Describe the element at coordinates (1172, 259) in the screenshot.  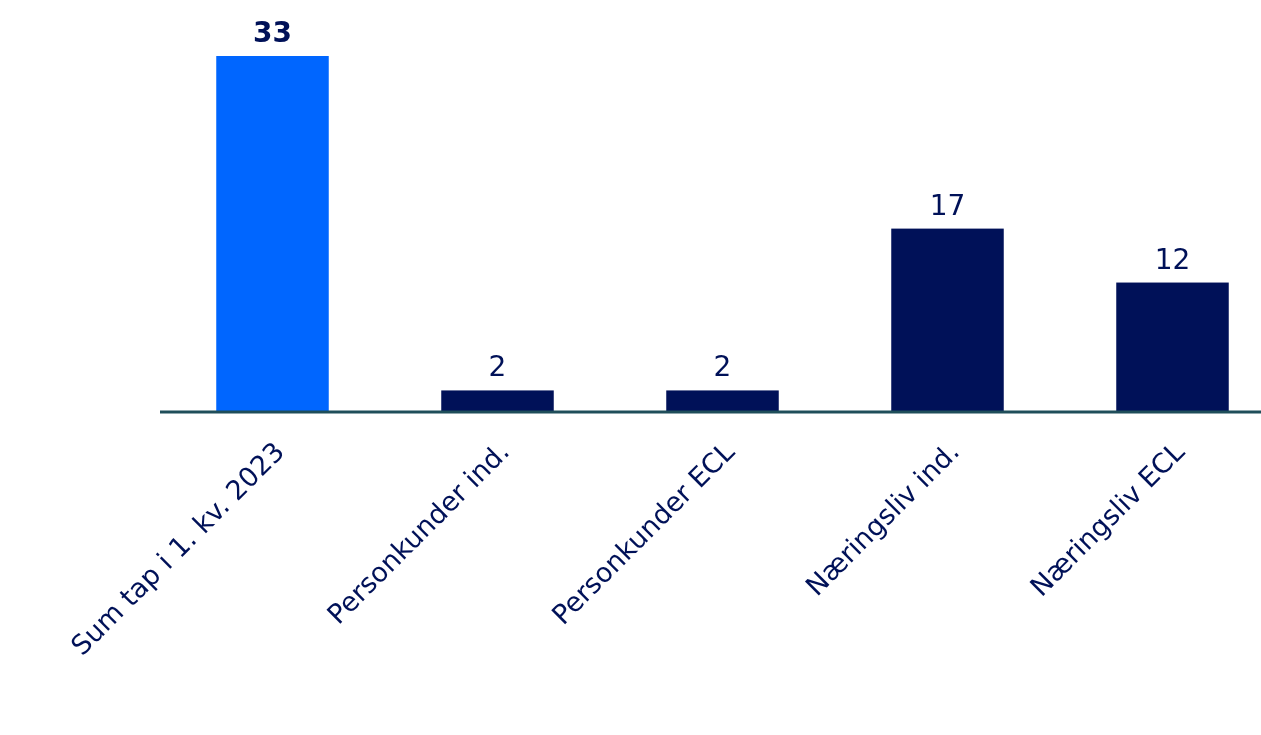
I see `data-label: 12` at that location.